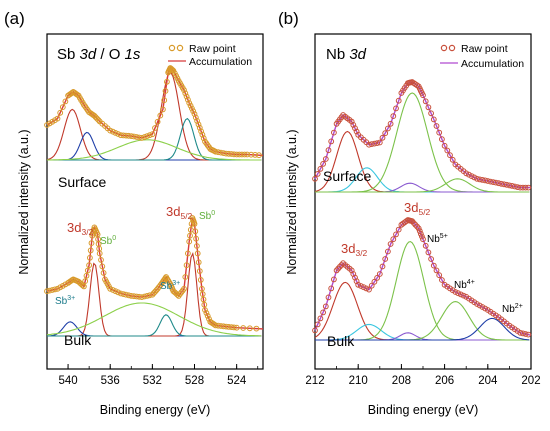 The image size is (550, 431). What do you see at coordinates (512, 309) in the screenshot?
I see `peak-label-nb2: Nb2+` at bounding box center [512, 309].